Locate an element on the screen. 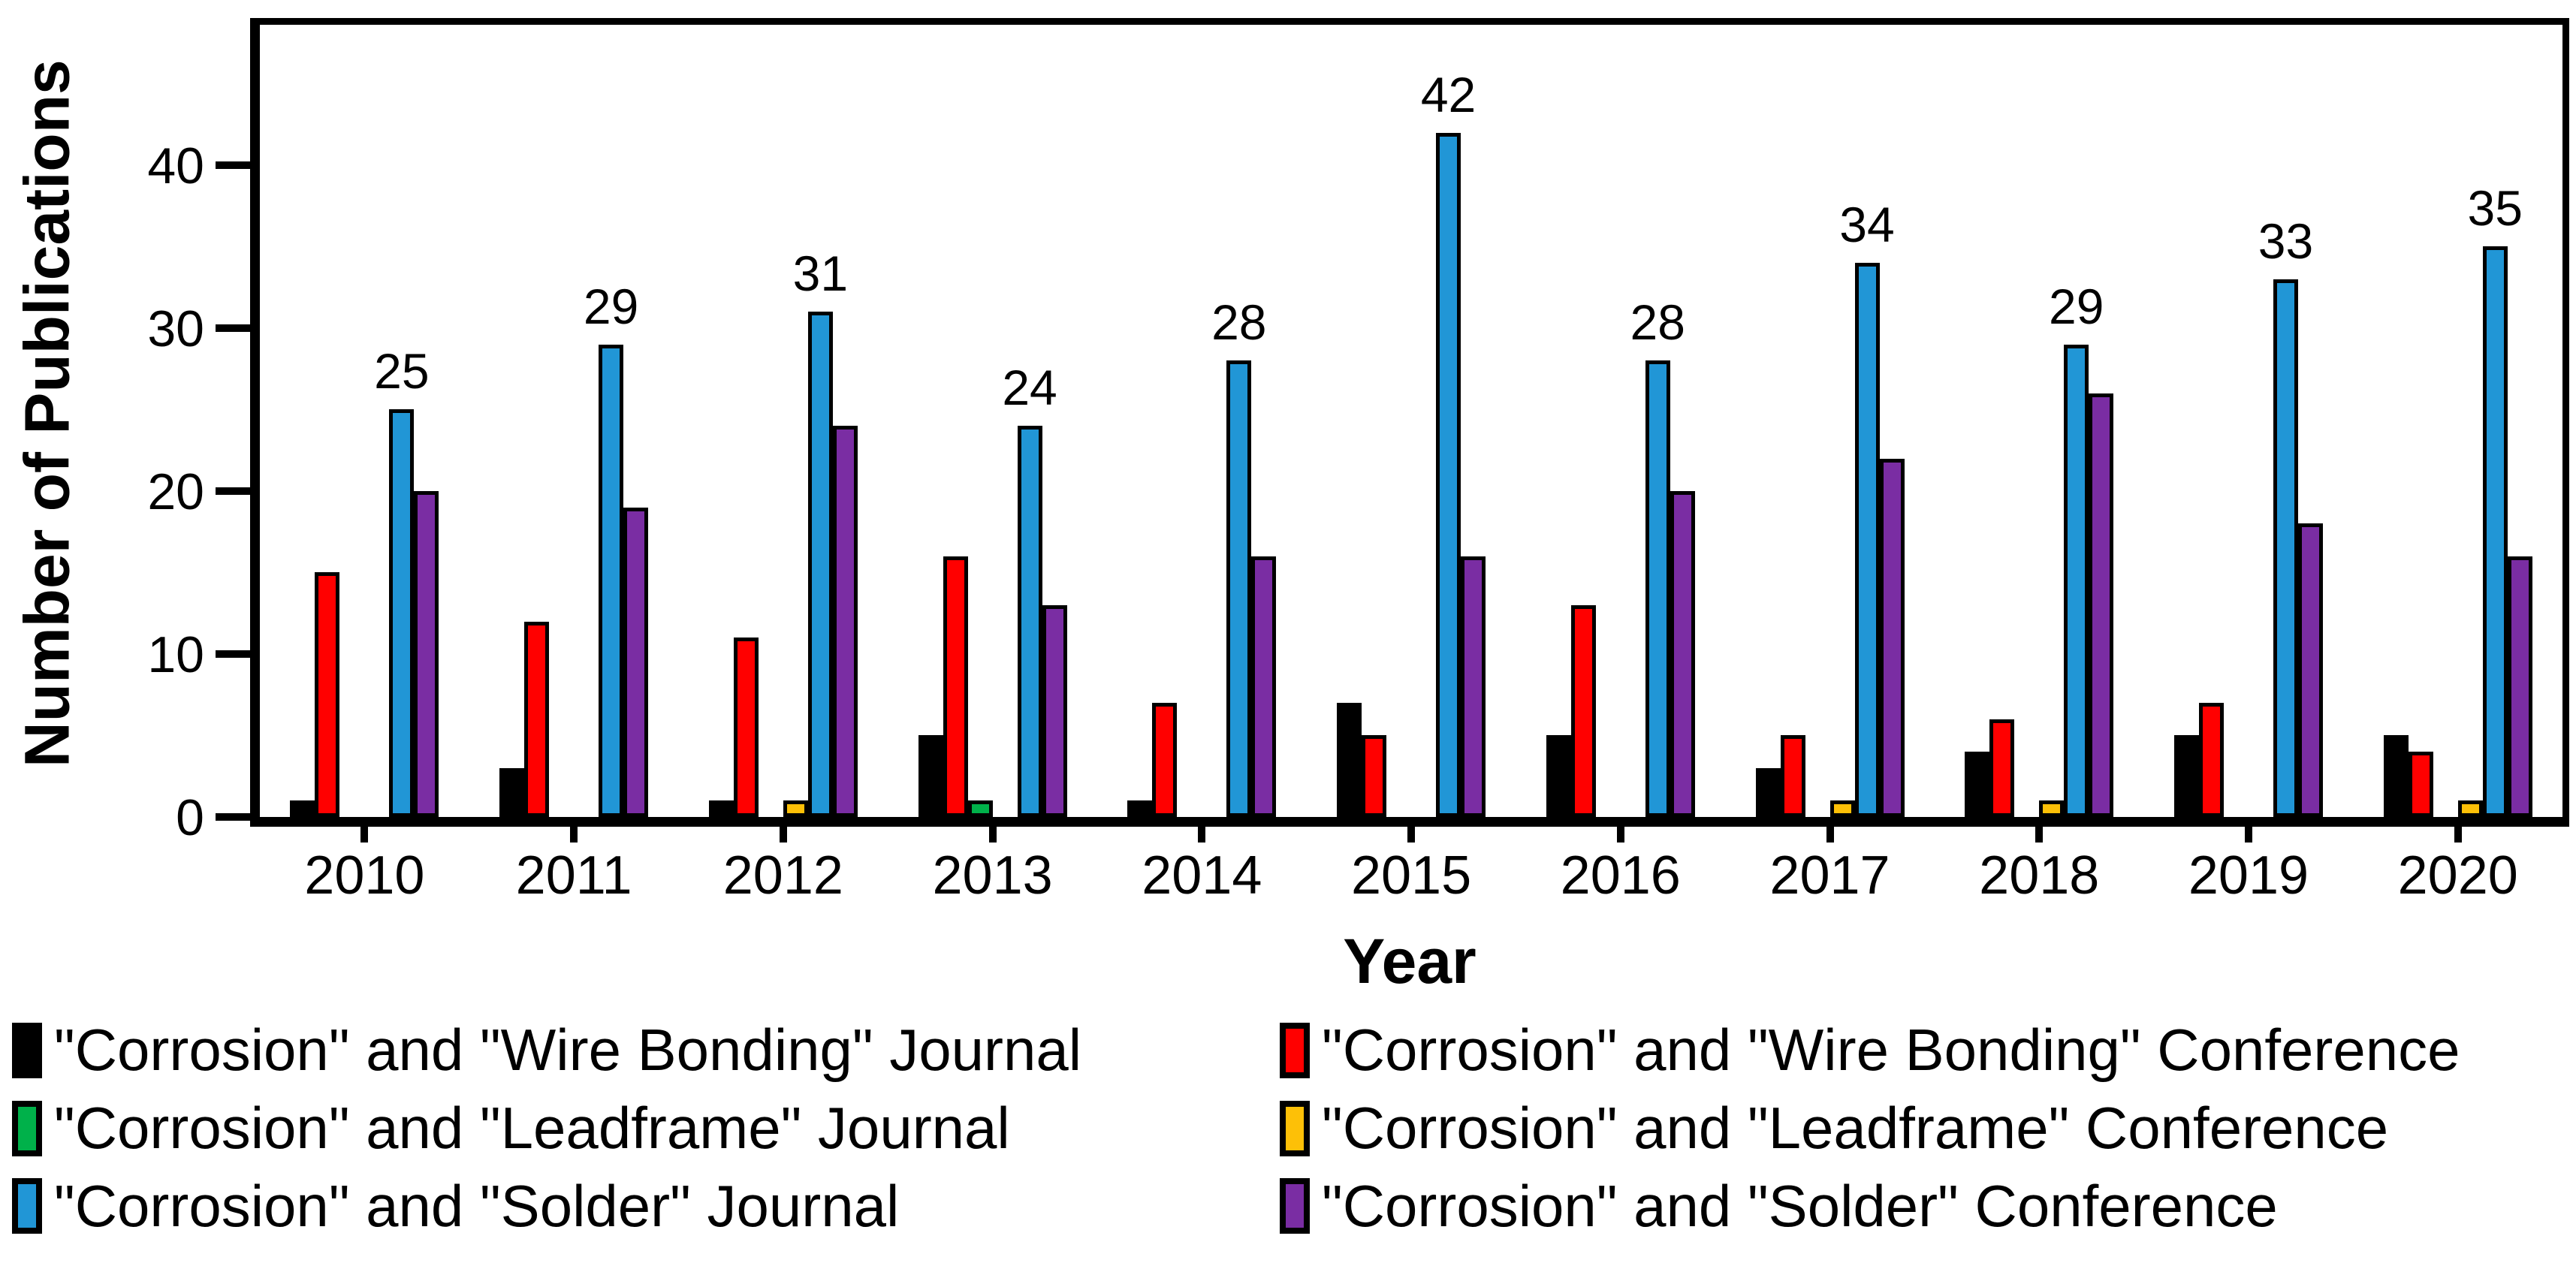 Image resolution: width=2576 pixels, height=1263 pixels. bar-series1-2019 is located at coordinates (2211, 760).